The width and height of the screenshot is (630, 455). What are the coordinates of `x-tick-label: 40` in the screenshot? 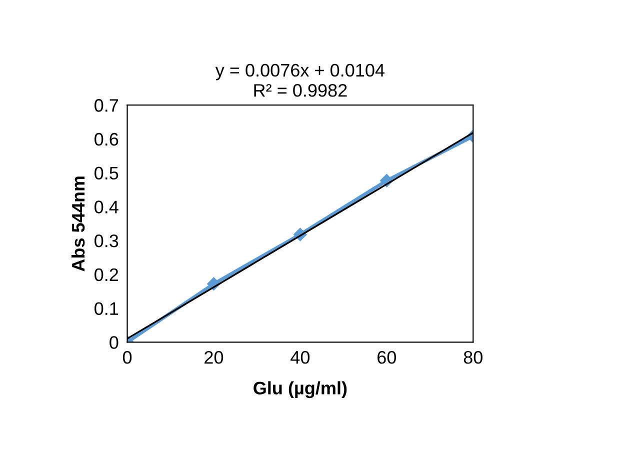 It's located at (300, 357).